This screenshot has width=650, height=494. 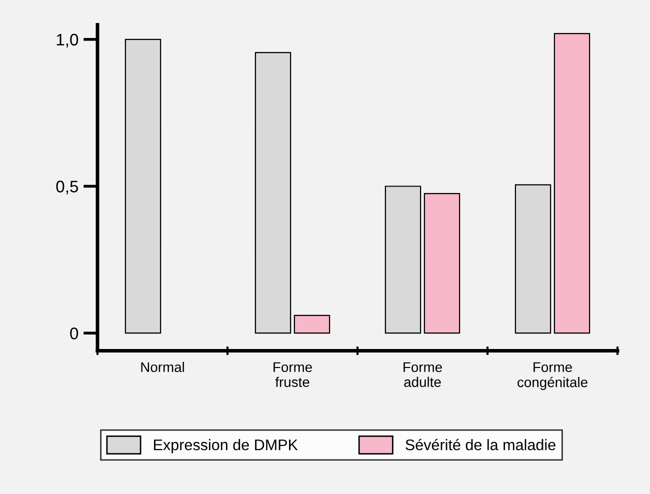 What do you see at coordinates (67, 187) in the screenshot?
I see `y-tick-label: 0,5` at bounding box center [67, 187].